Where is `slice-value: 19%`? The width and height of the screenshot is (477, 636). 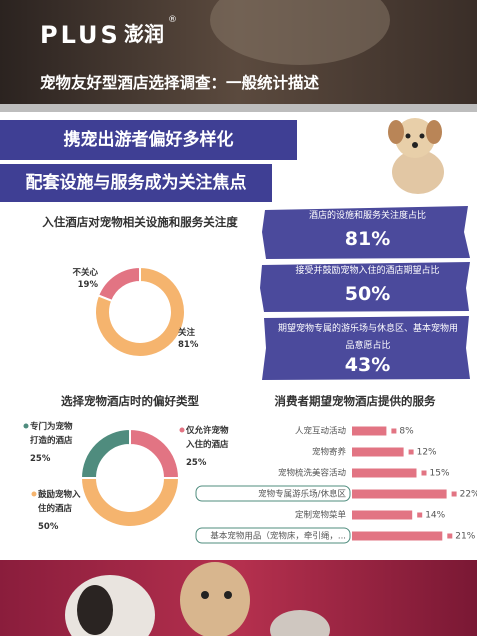 slice-value: 19% is located at coordinates (87, 285).